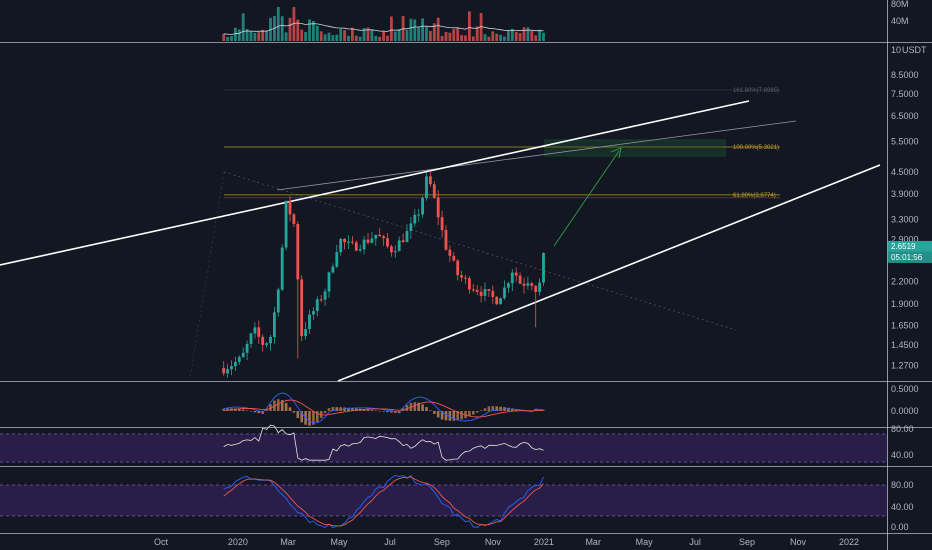 The image size is (932, 550). What do you see at coordinates (695, 542) in the screenshot?
I see `time-tick-label: Jul` at bounding box center [695, 542].